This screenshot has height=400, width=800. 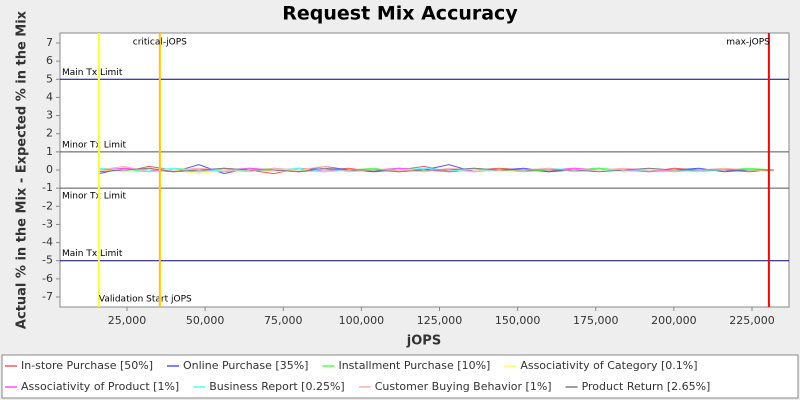 I want to click on legend-label: Business Report [0.25%], so click(x=277, y=386).